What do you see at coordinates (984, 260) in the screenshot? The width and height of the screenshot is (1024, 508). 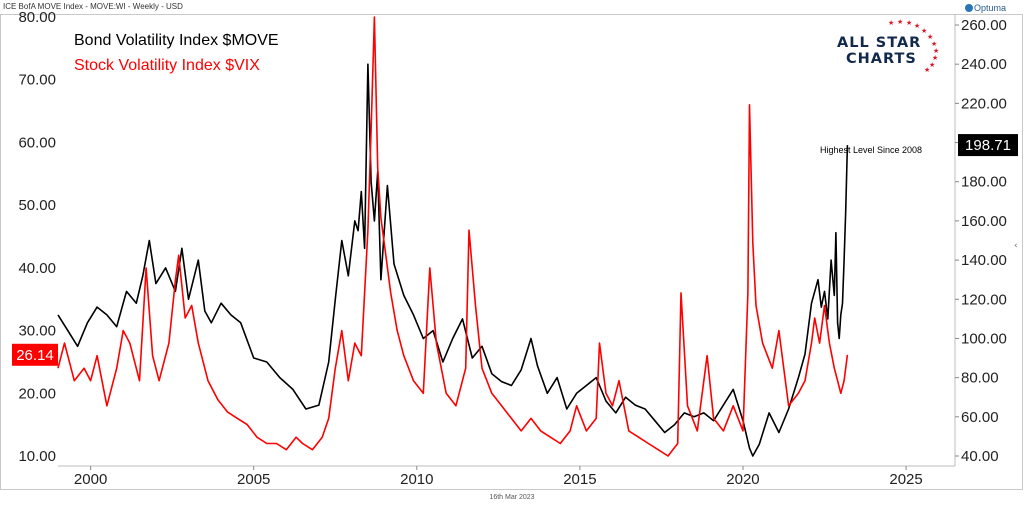 I see `right-tick-label: 140.00` at bounding box center [984, 260].